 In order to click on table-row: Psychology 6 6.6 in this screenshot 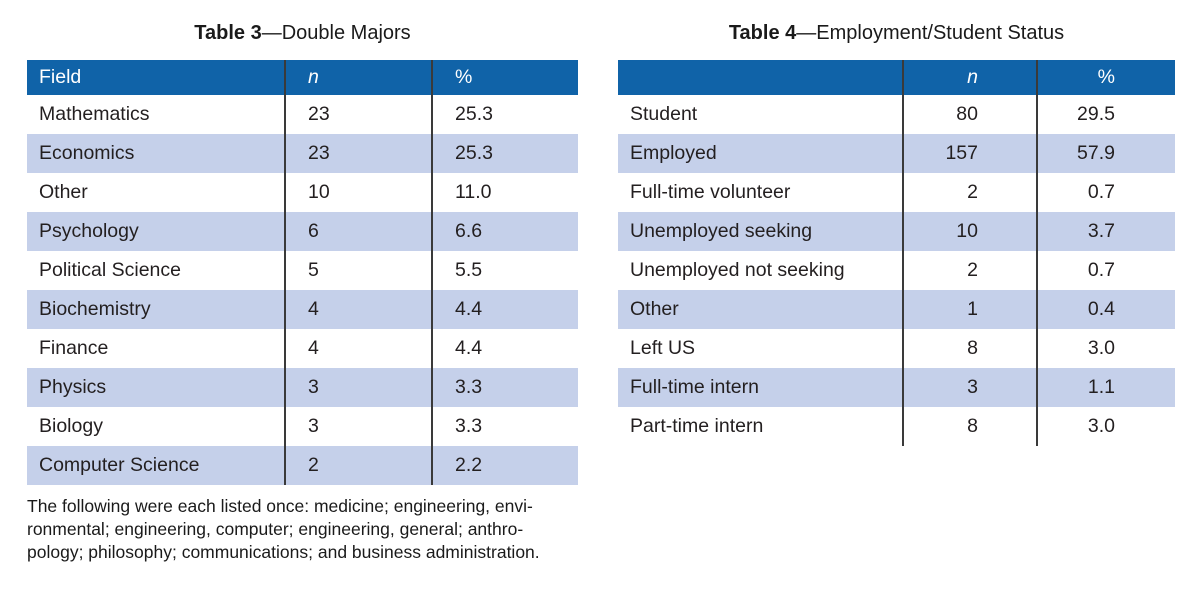, I will do `click(302, 231)`.